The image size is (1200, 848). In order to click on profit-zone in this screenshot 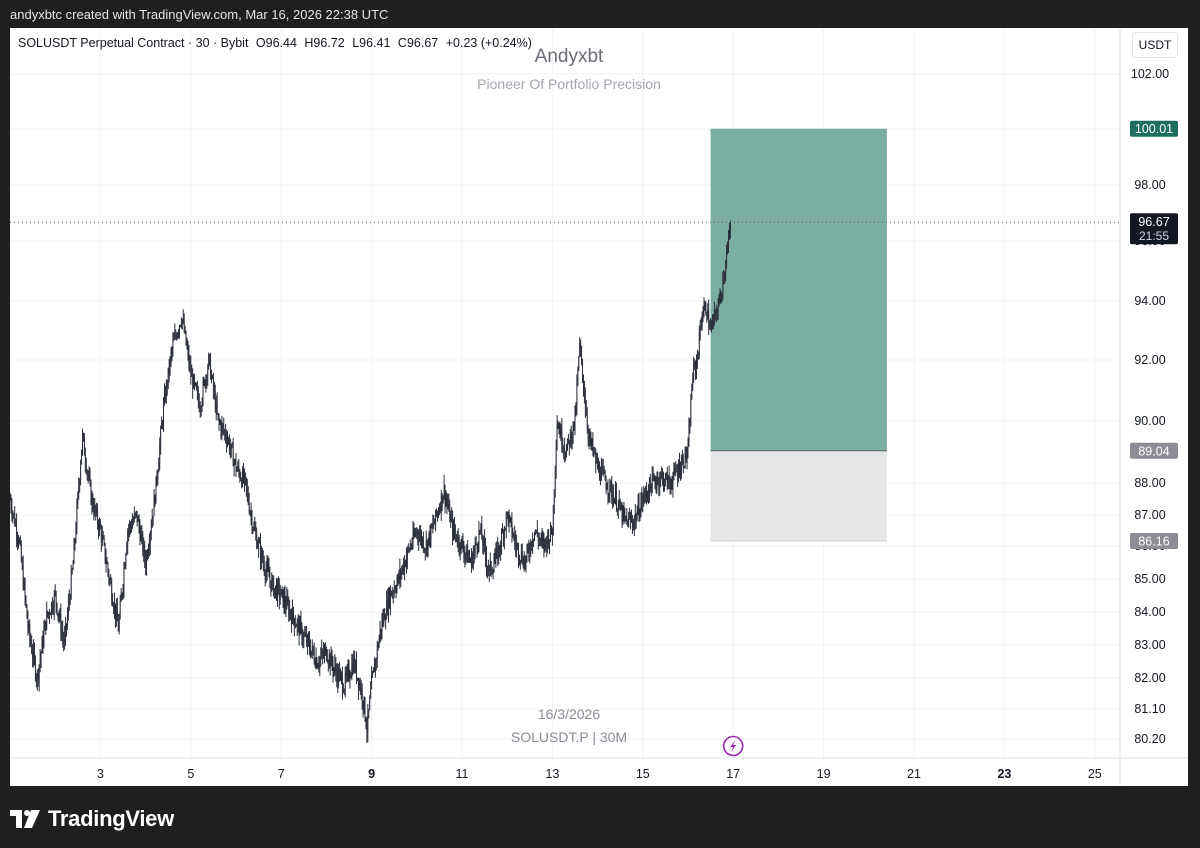, I will do `click(798, 289)`.